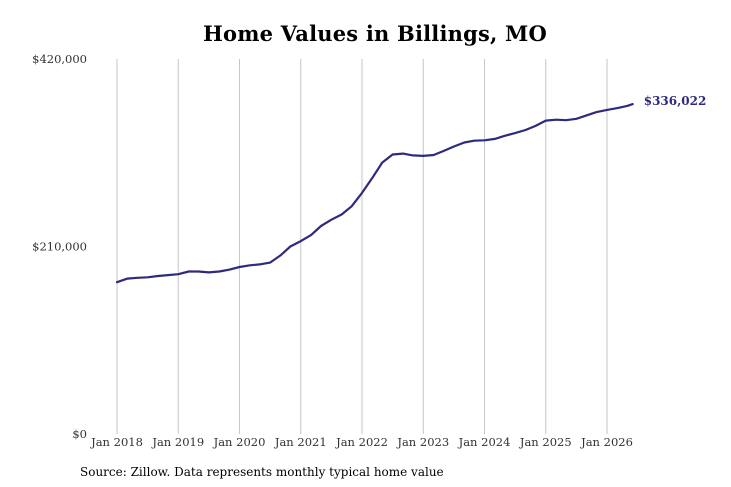 This screenshot has width=731, height=487. I want to click on y-tick-label: $210,000, so click(59, 247).